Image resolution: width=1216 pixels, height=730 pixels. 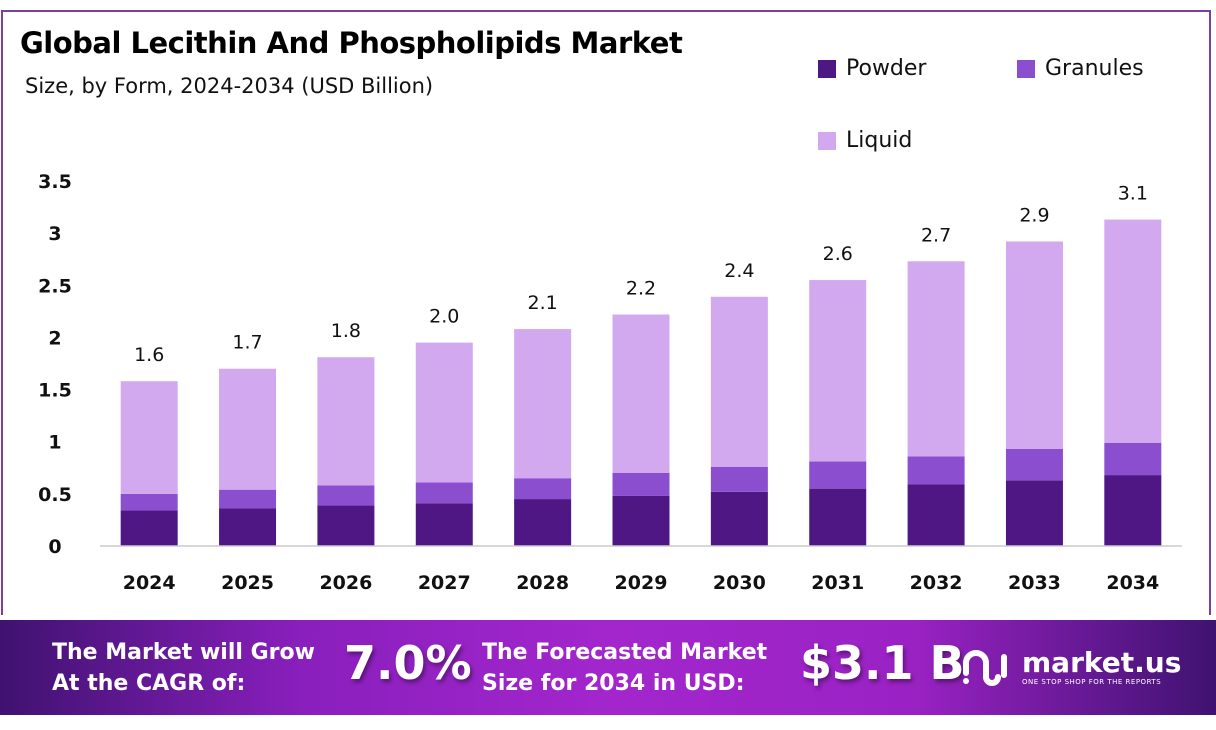 What do you see at coordinates (886, 68) in the screenshot?
I see `legend-label: Powder` at bounding box center [886, 68].